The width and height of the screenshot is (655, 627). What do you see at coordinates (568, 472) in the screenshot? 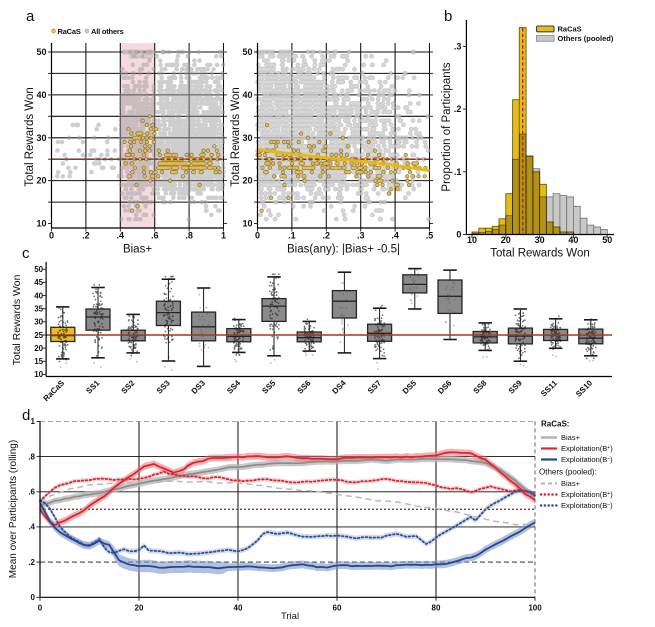
I see `svg-text: Others (pooled):` at bounding box center [568, 472].